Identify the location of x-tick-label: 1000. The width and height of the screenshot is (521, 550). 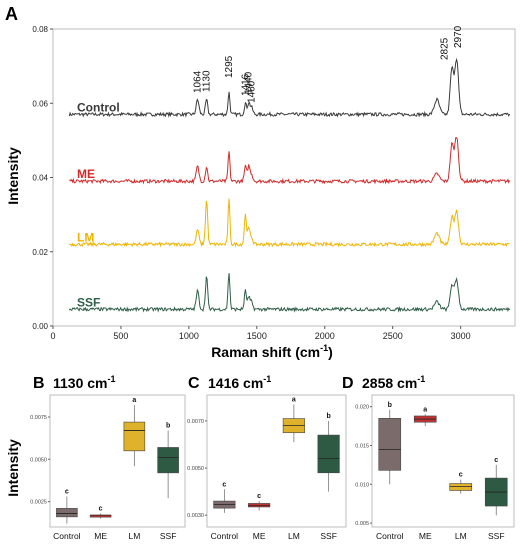
(189, 336).